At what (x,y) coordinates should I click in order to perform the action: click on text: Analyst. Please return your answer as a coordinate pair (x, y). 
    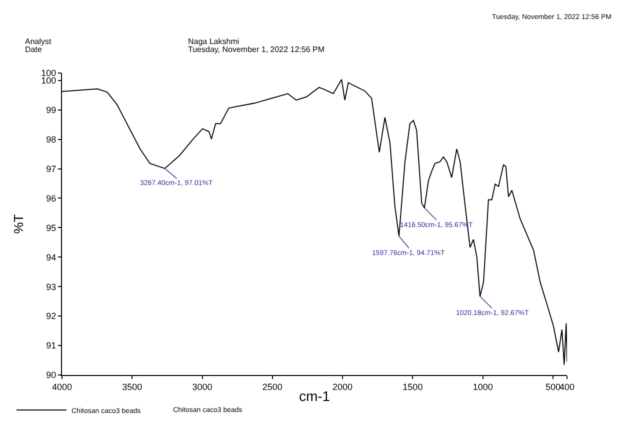
    Looking at the image, I should click on (38, 41).